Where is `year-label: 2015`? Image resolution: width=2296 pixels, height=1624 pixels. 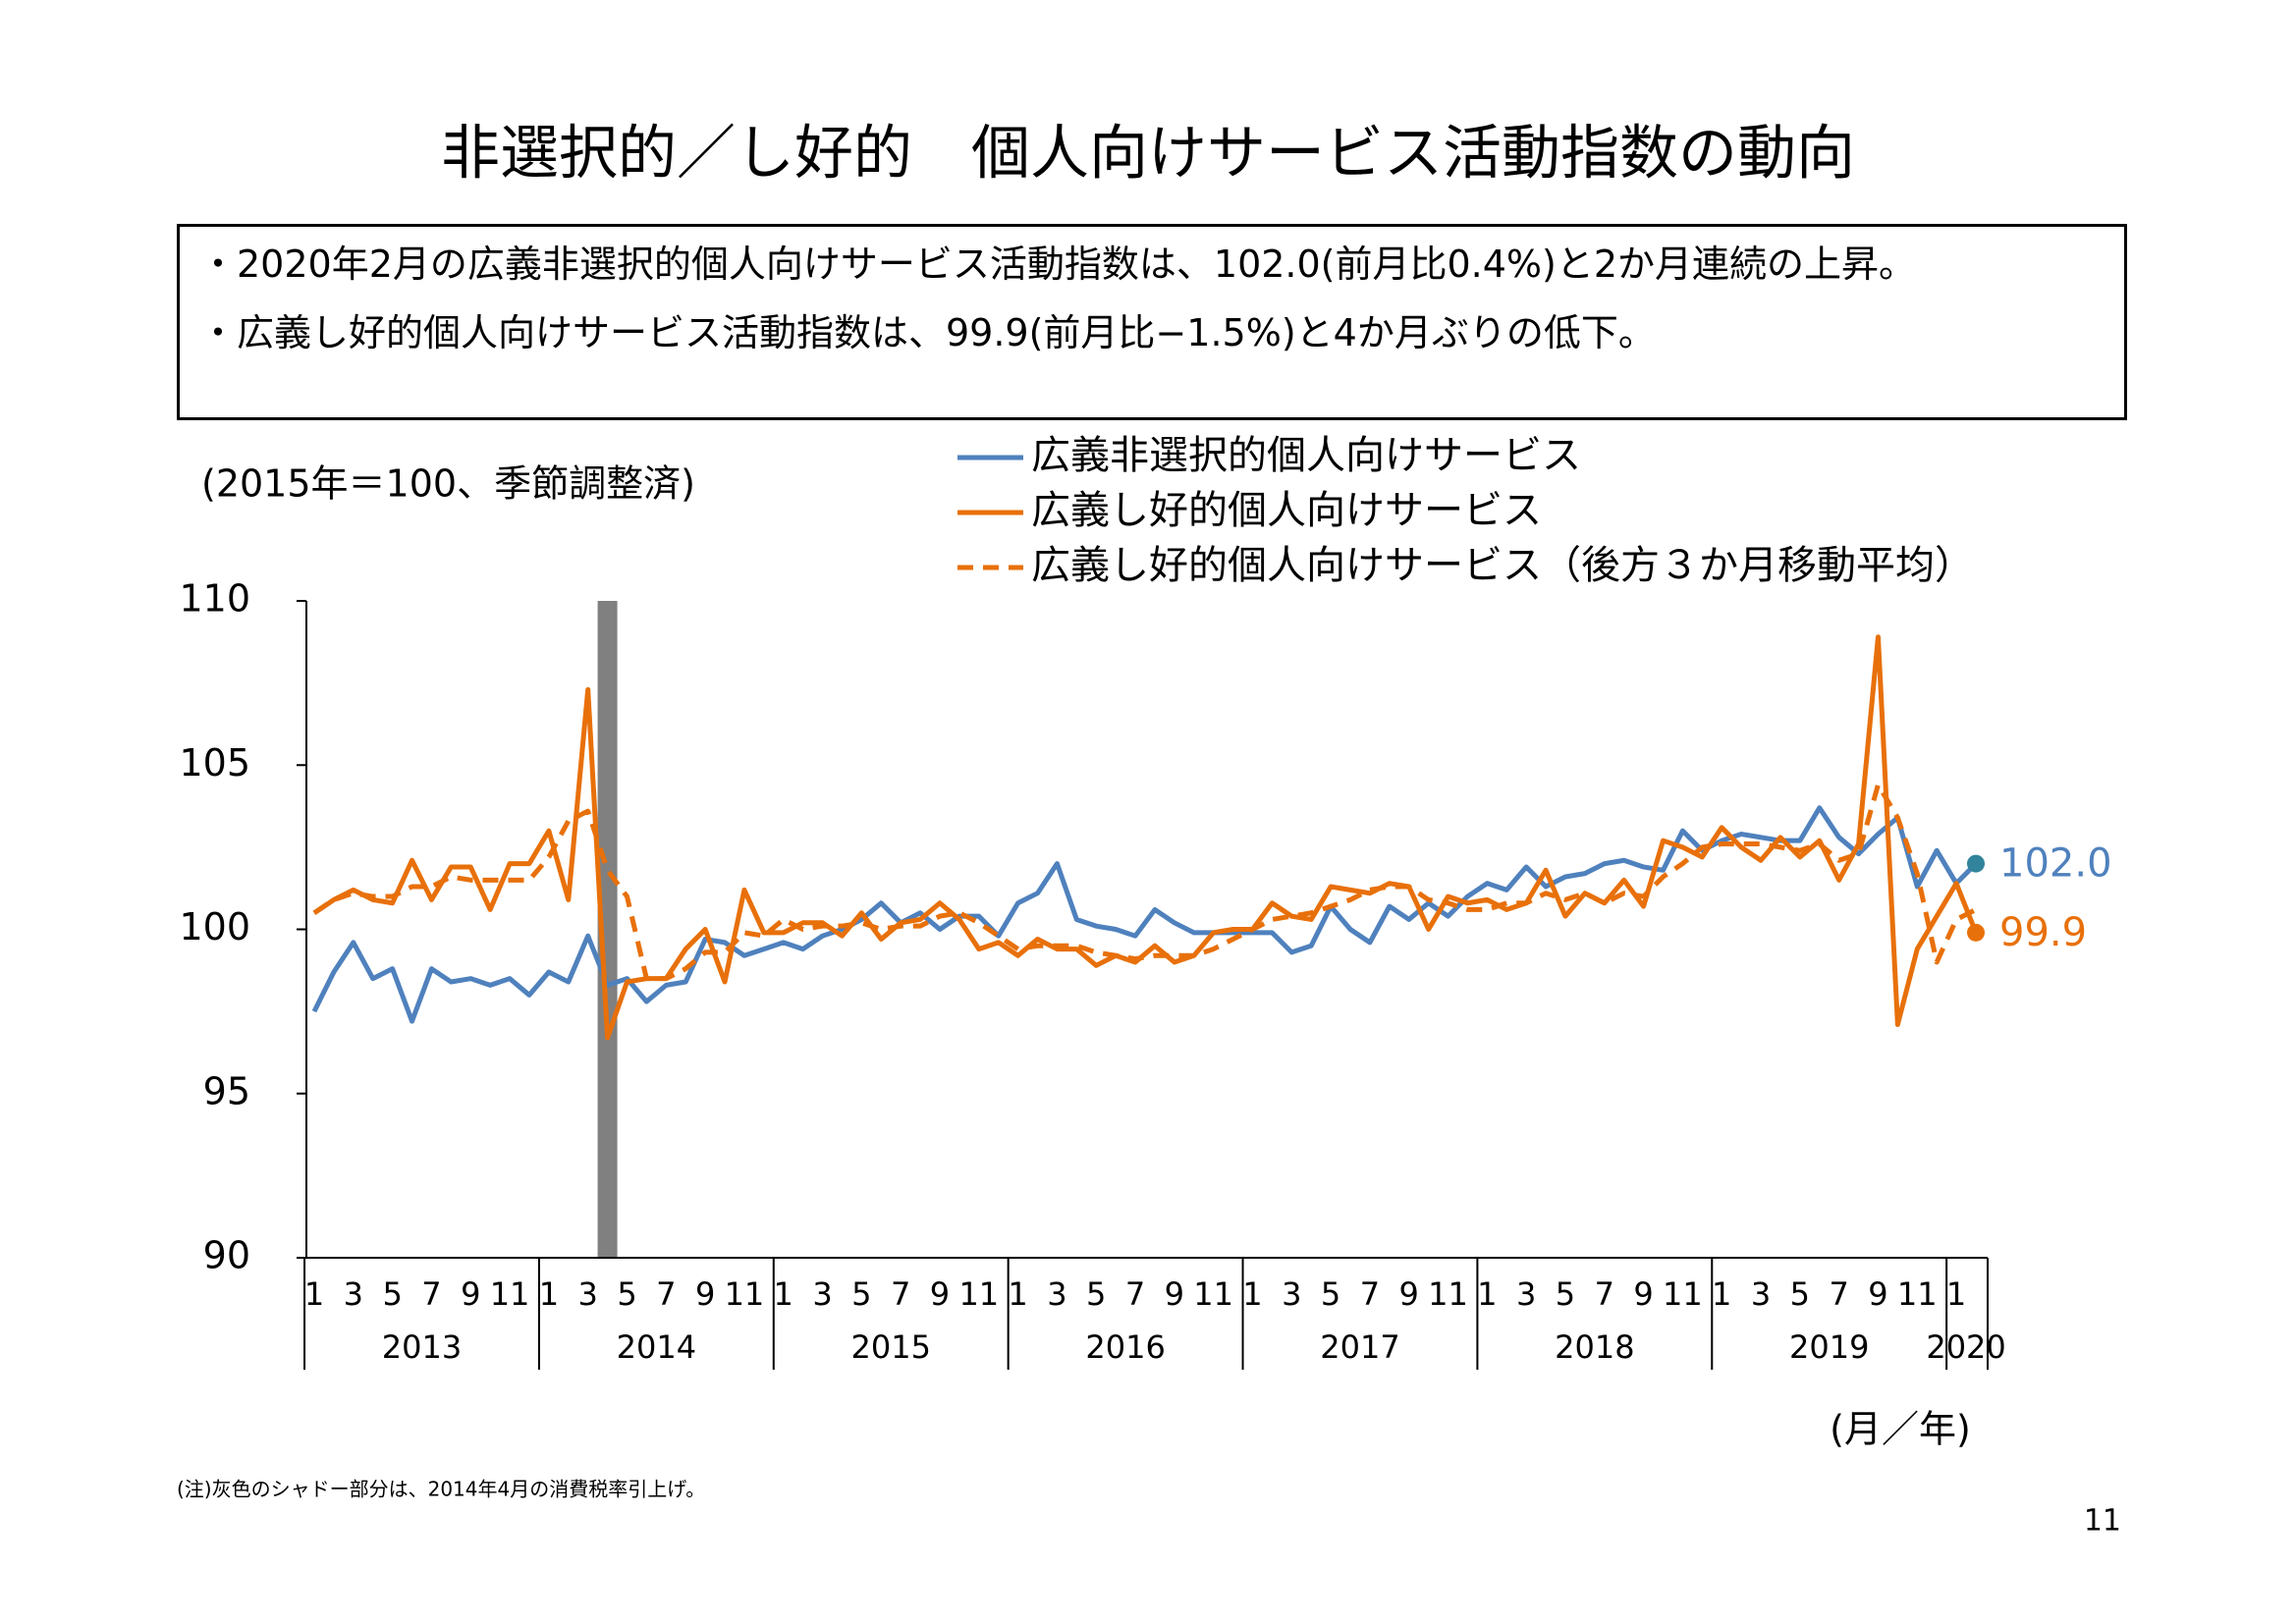
year-label: 2015 is located at coordinates (891, 1347).